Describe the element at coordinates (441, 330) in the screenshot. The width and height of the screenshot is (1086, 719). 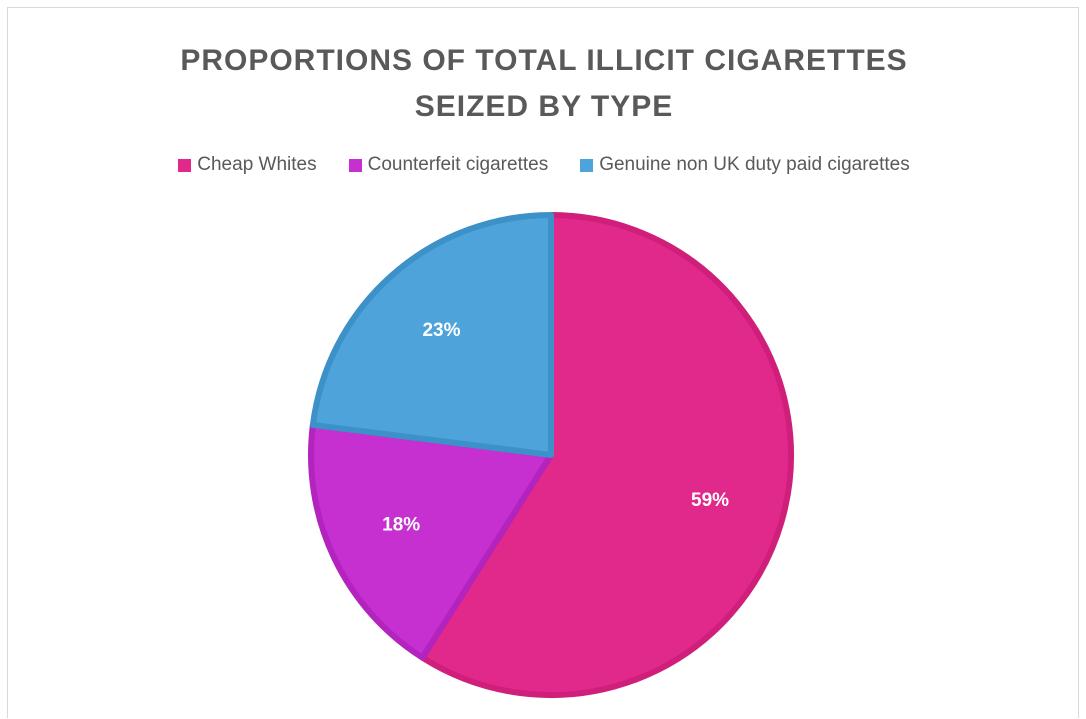
I see `data-label-genuine-non-uk: 23%` at that location.